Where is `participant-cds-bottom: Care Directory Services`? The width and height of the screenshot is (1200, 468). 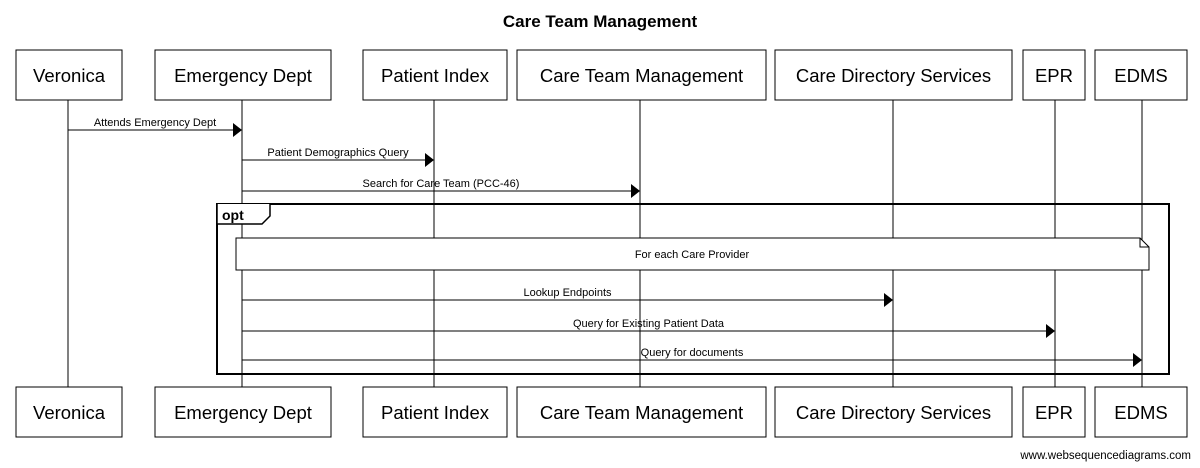
participant-cds-bottom: Care Directory Services is located at coordinates (893, 412).